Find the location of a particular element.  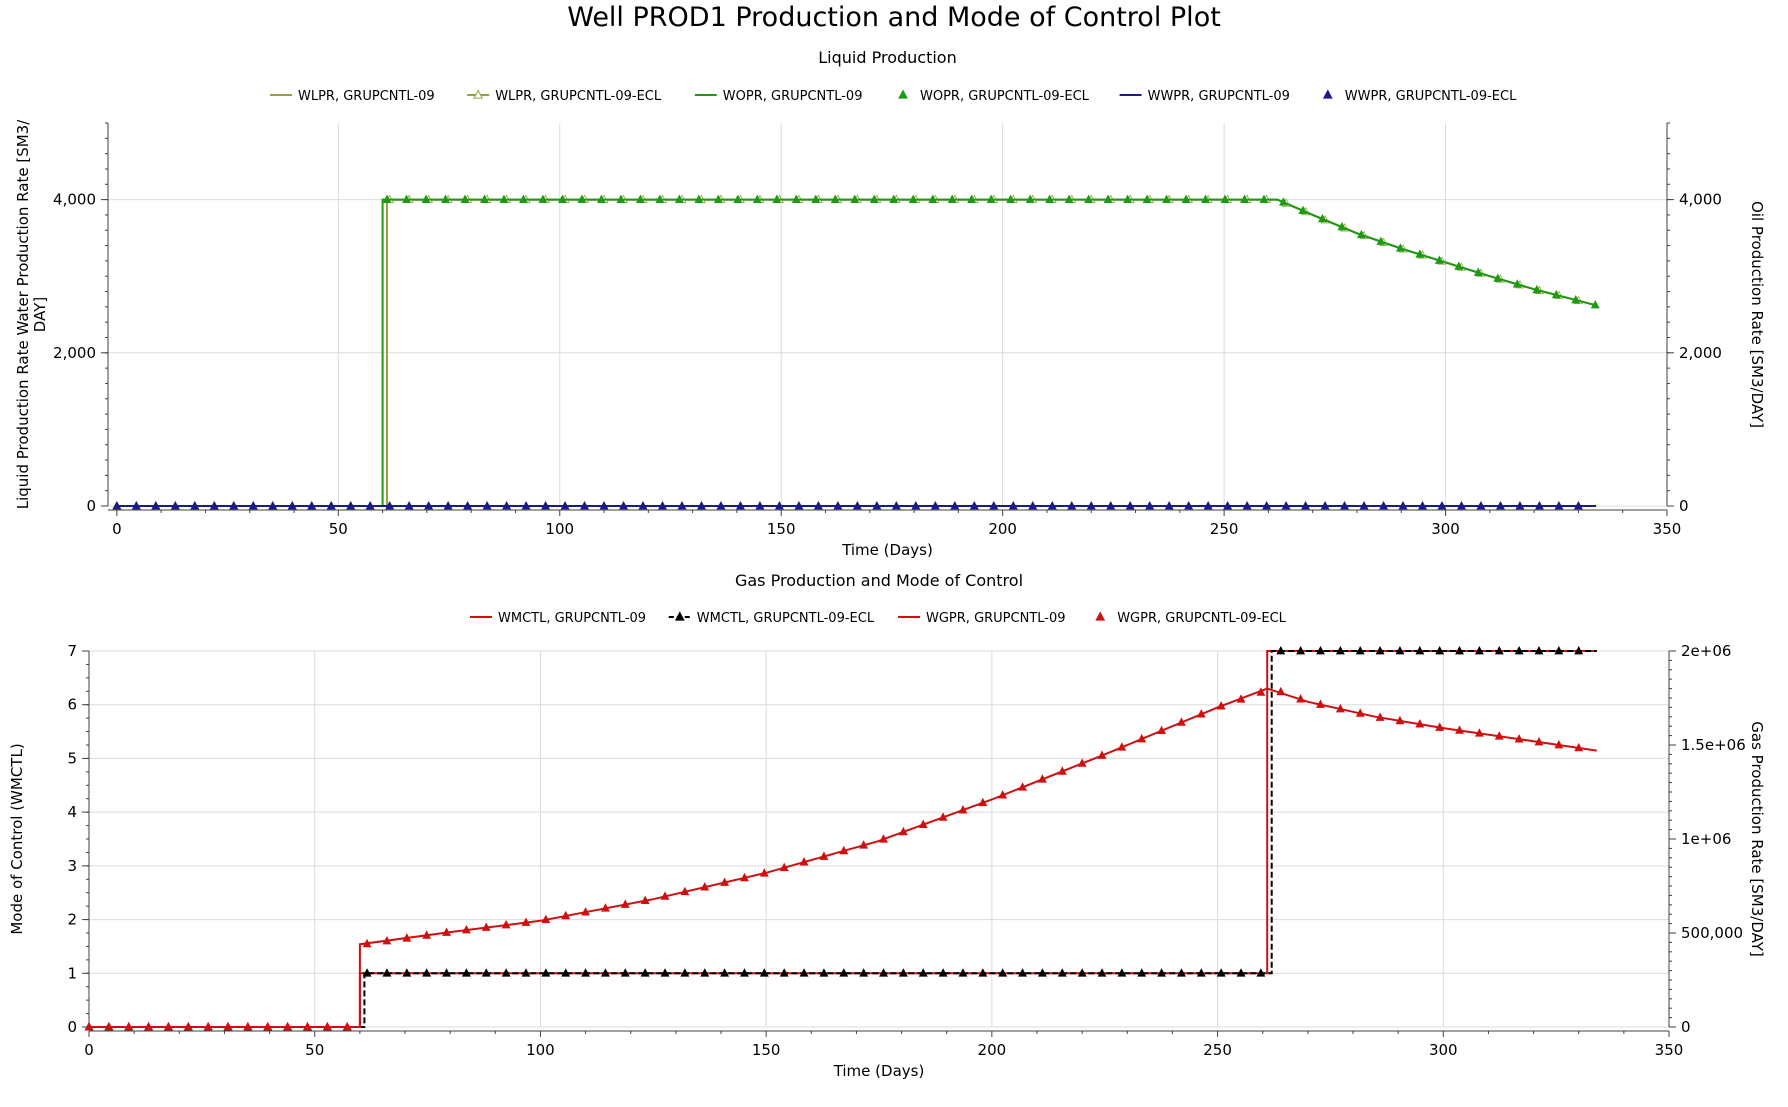

y-tick-label-right: 1e+06 is located at coordinates (1706, 839).